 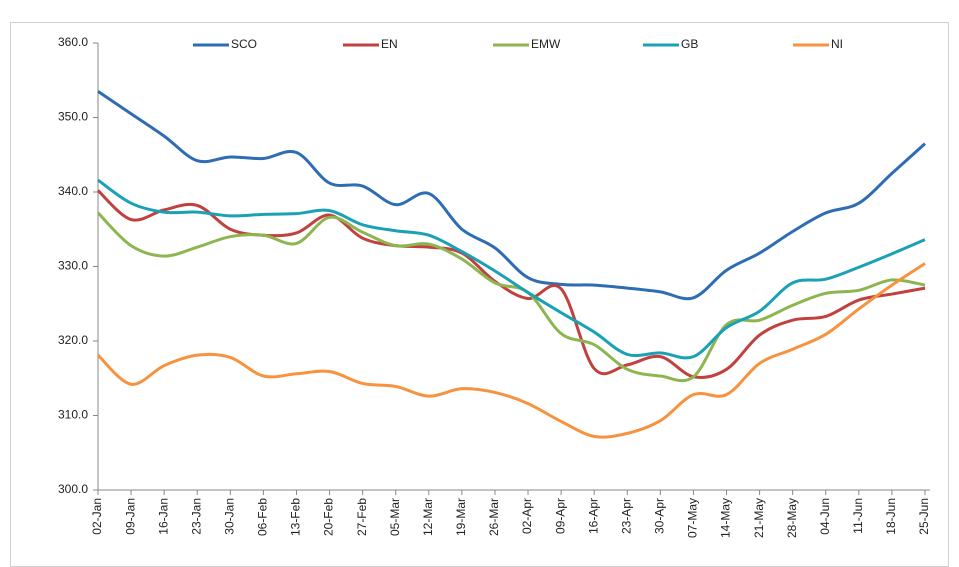 I want to click on y-tick-label: 330.0, so click(x=73, y=266).